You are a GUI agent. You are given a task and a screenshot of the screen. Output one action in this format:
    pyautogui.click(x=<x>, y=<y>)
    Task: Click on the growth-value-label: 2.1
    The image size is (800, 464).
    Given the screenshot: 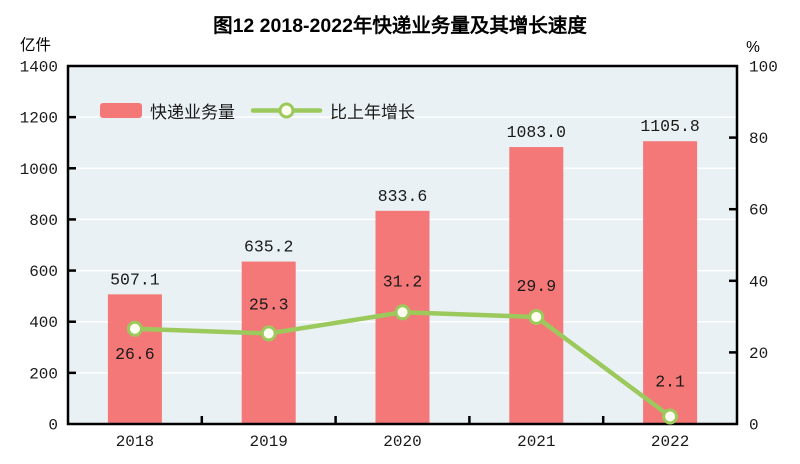 What is the action you would take?
    pyautogui.click(x=670, y=381)
    